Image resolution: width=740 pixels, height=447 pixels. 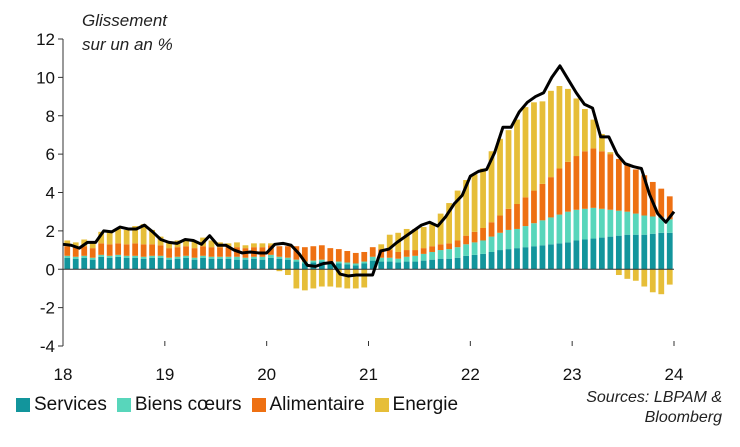 What do you see at coordinates (683, 417) in the screenshot?
I see `source-line-2: Bloomberg` at bounding box center [683, 417].